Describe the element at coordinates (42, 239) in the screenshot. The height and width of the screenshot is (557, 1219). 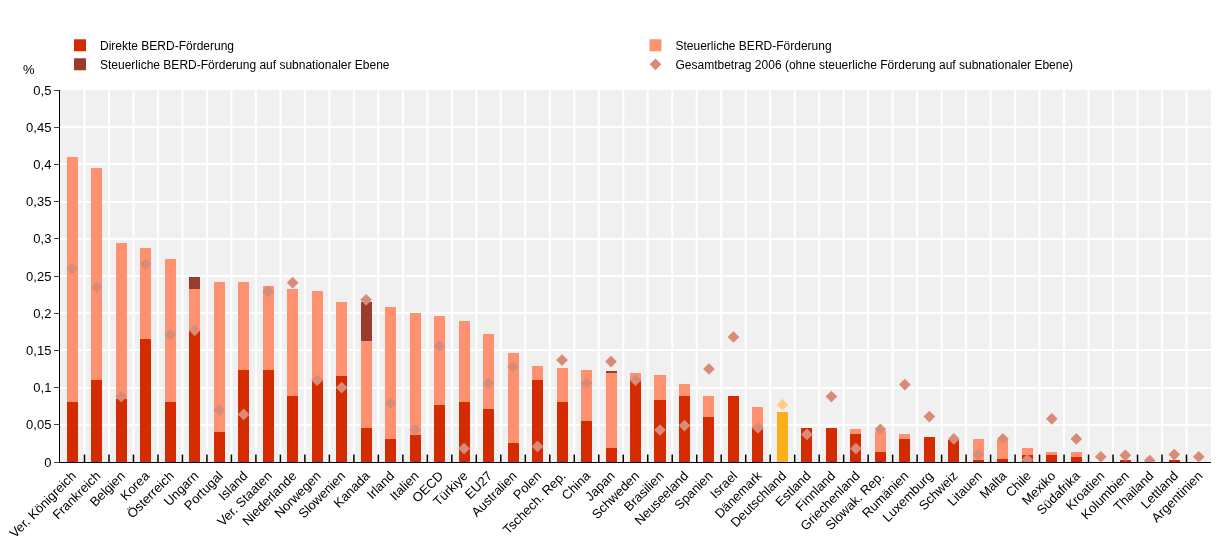
I see `y-tick-label: 0,3` at that location.